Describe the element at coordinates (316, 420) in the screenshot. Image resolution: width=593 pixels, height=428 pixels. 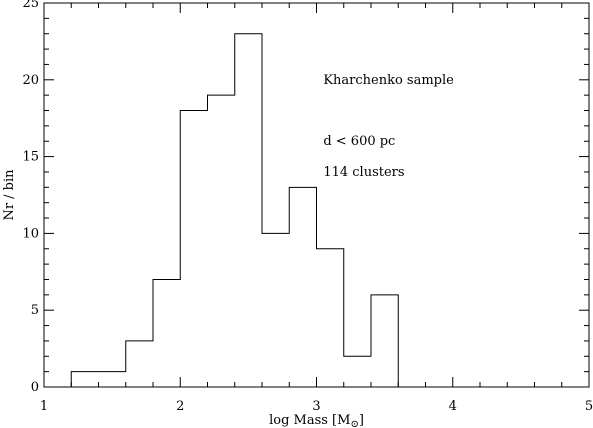
I see `x-axis-label: log Mass [M⊙]` at that location.